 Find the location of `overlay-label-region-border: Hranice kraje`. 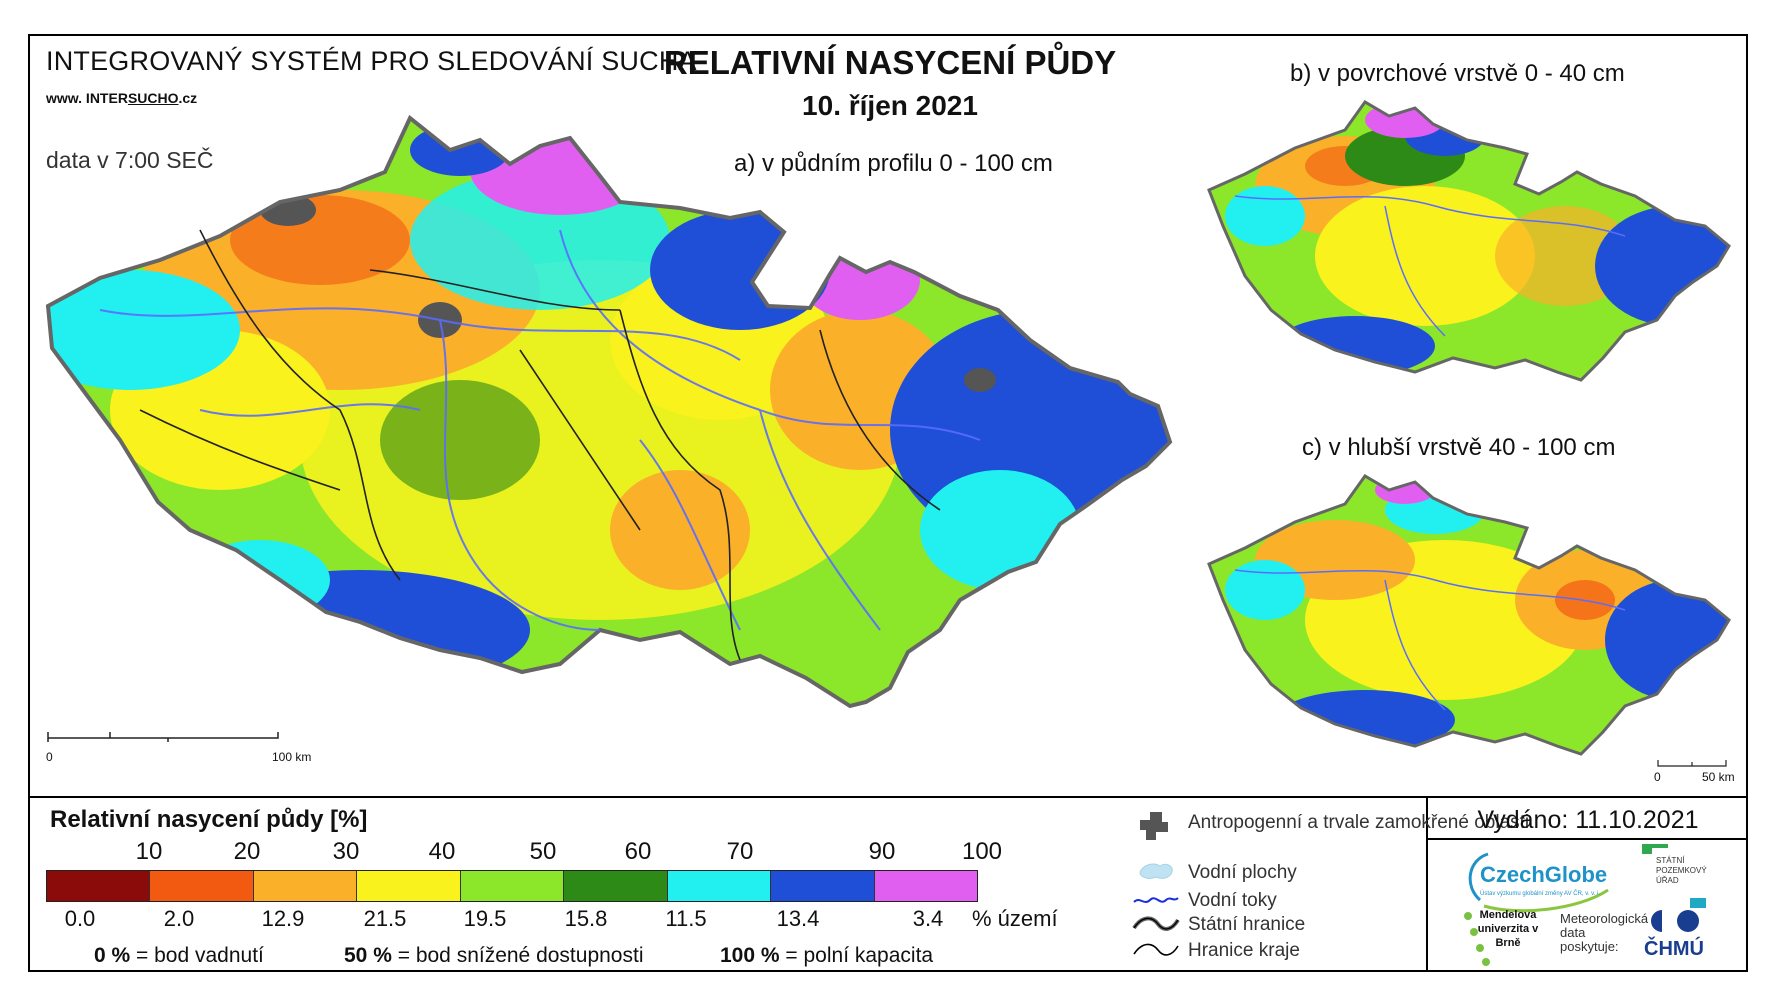

overlay-label-region-border: Hranice kraje is located at coordinates (1244, 950).